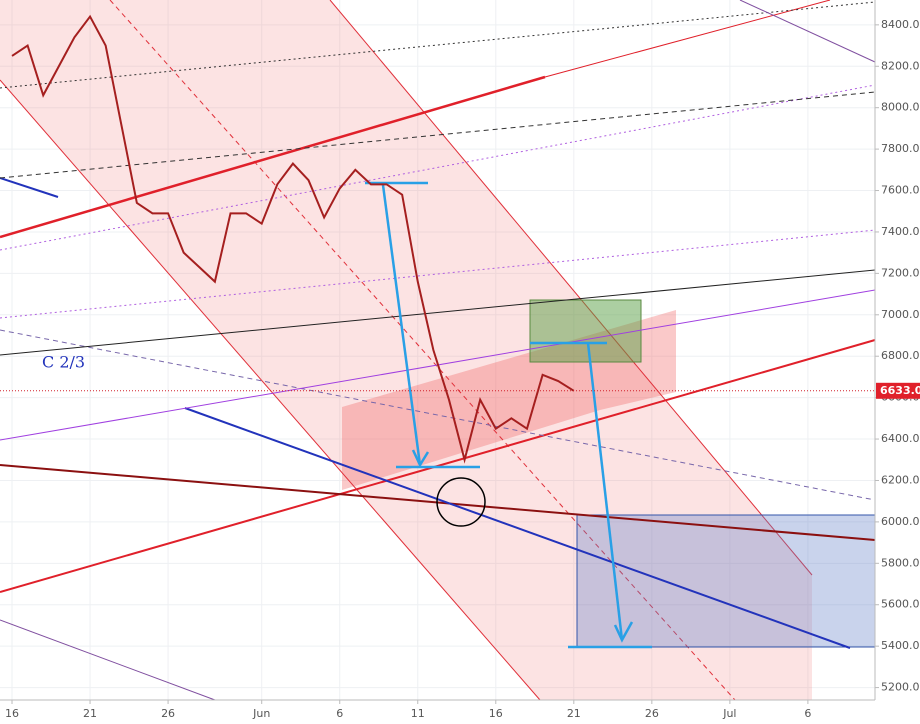 The width and height of the screenshot is (920, 724). What do you see at coordinates (900, 231) in the screenshot?
I see `y-tick-label: 7400.0` at bounding box center [900, 231].